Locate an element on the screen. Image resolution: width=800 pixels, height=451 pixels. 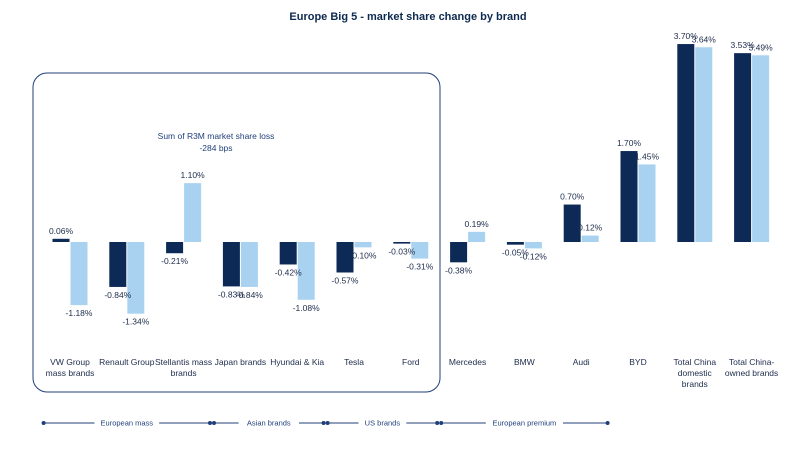
annotation-line: -284 bps is located at coordinates (215, 148).